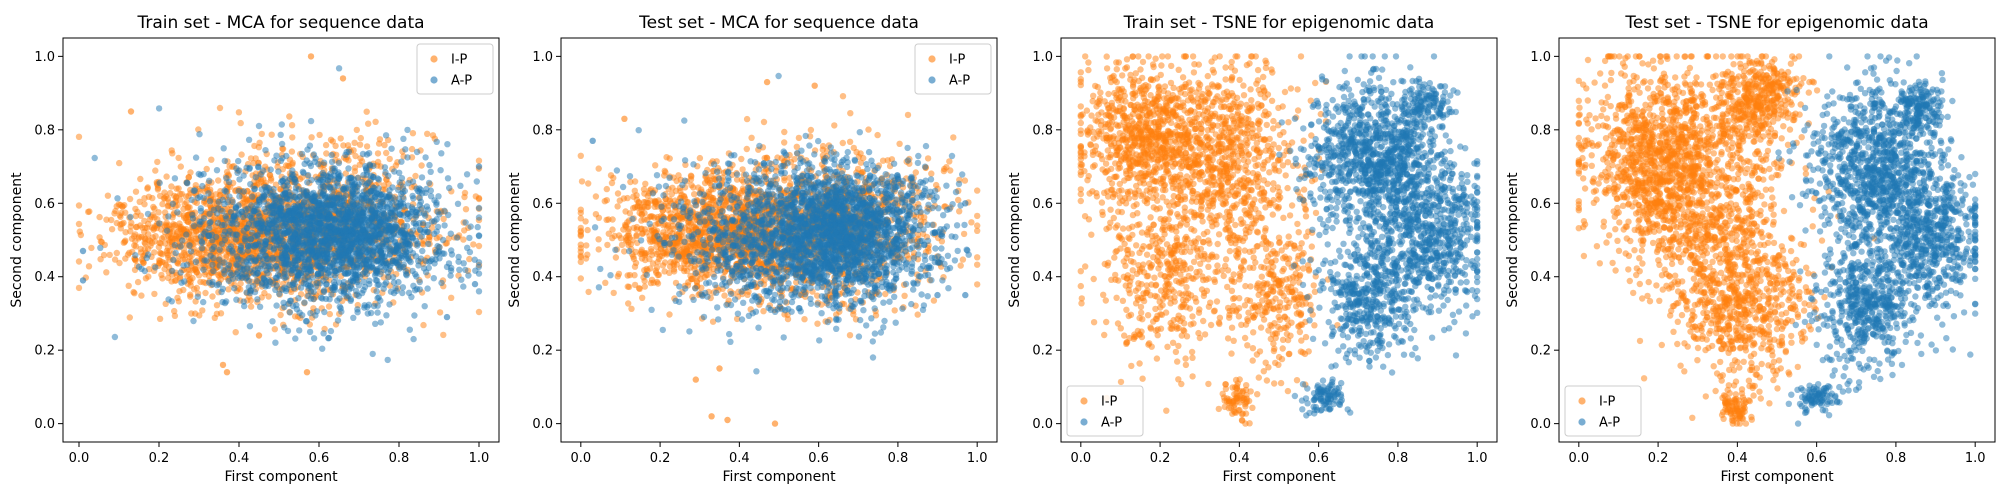 The width and height of the screenshot is (2000, 500). Describe the element at coordinates (319, 458) in the screenshot. I see `x-tick-label: 0.6` at that location.